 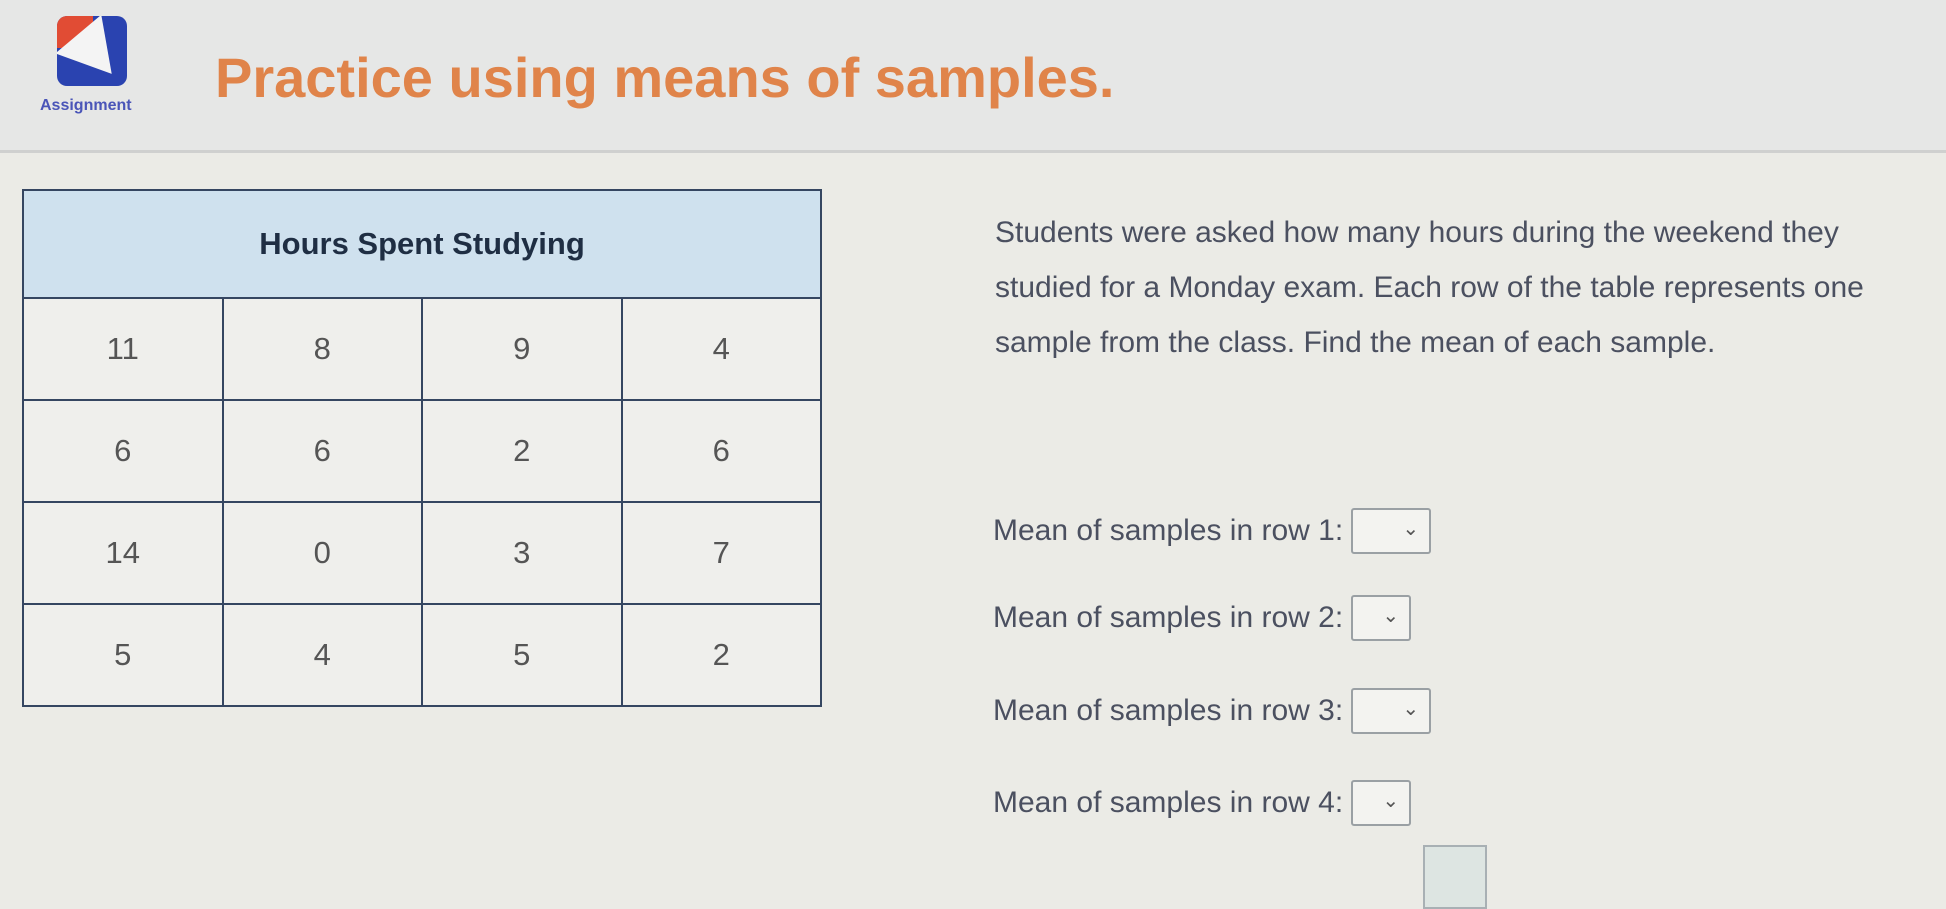 I want to click on mean-label: Mean of samples in row 2:, so click(x=1168, y=617).